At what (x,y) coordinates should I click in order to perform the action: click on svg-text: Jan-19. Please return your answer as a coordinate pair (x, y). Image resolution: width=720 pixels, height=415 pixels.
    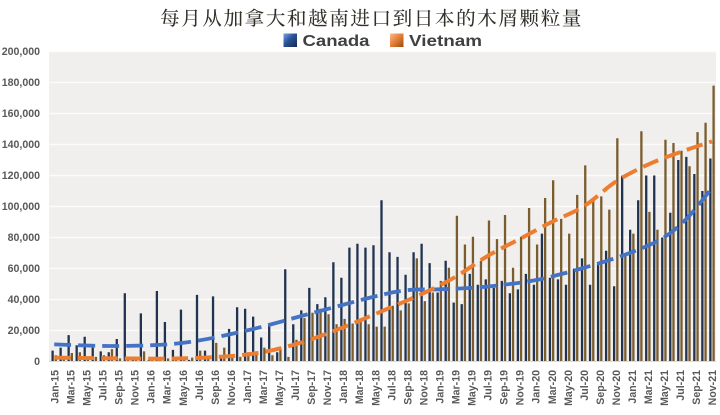
    Looking at the image, I should click on (441, 387).